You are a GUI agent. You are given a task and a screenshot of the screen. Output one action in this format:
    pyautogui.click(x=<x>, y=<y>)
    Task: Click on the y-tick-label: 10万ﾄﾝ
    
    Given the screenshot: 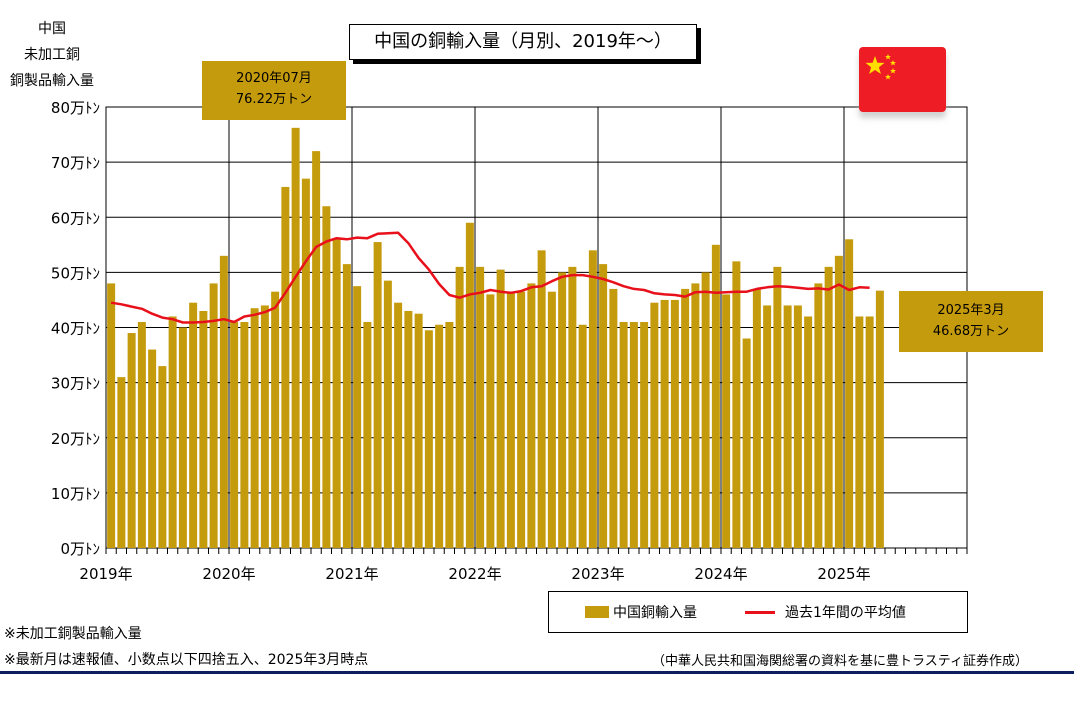 What is the action you would take?
    pyautogui.click(x=75, y=494)
    